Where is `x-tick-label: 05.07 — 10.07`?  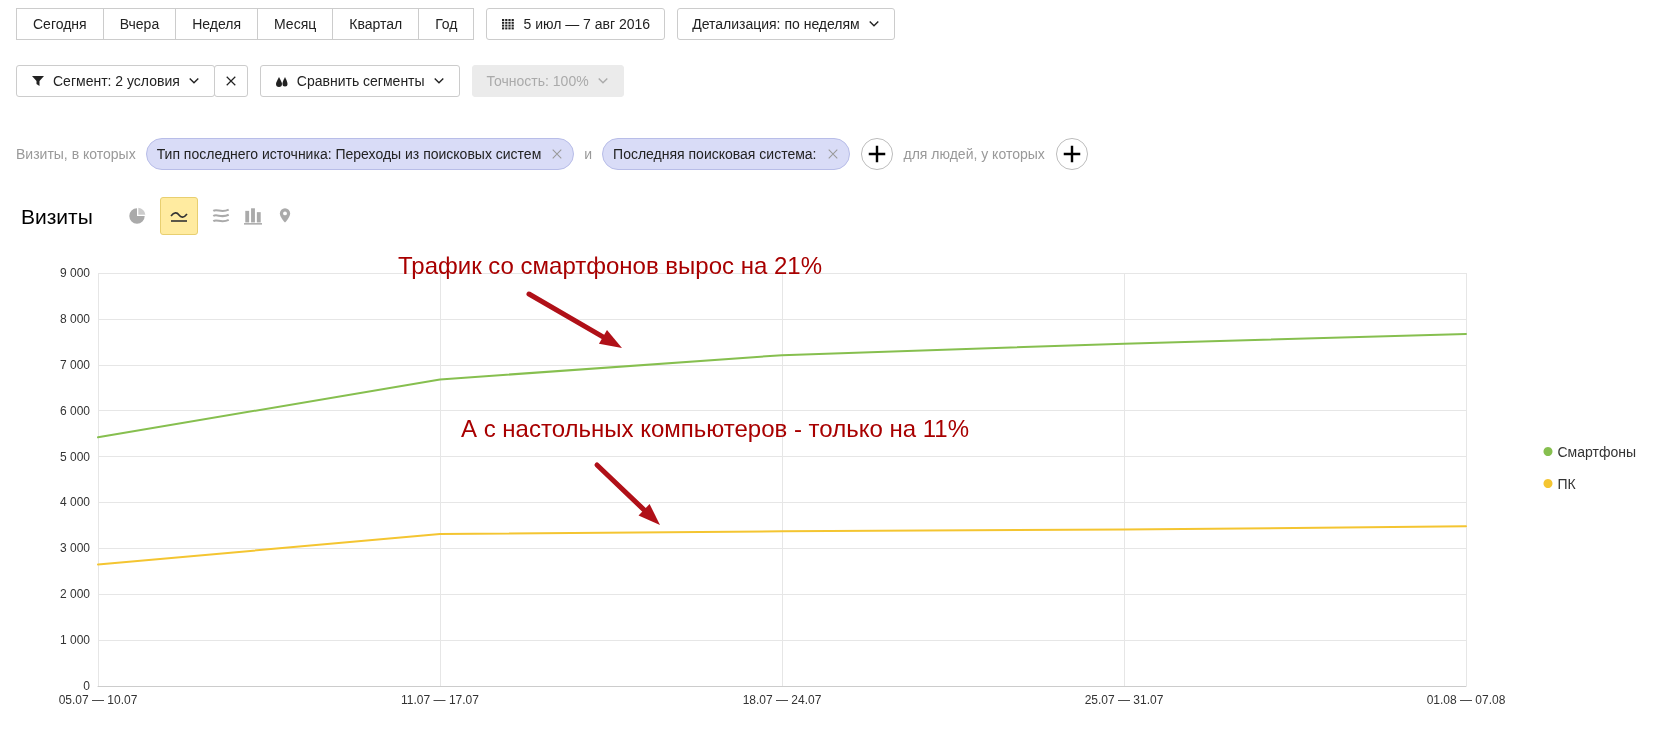
x-tick-label: 05.07 — 10.07 is located at coordinates (98, 700).